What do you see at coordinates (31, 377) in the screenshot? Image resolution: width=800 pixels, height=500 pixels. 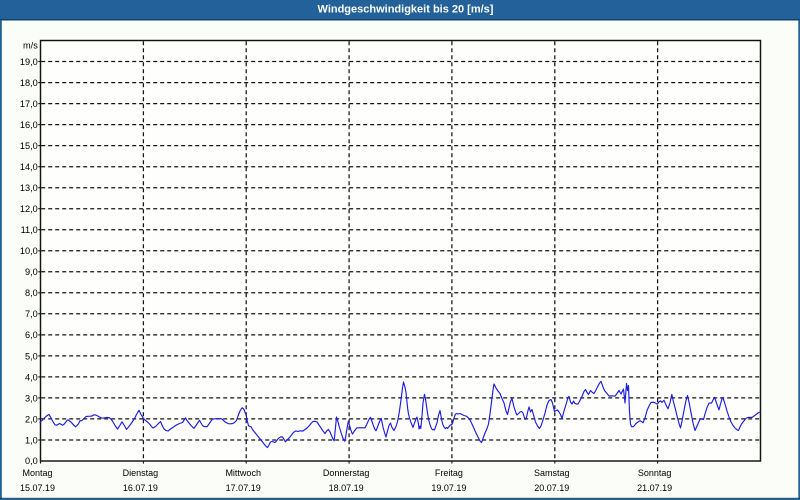 I see `svg-text: 4,0` at bounding box center [31, 377].